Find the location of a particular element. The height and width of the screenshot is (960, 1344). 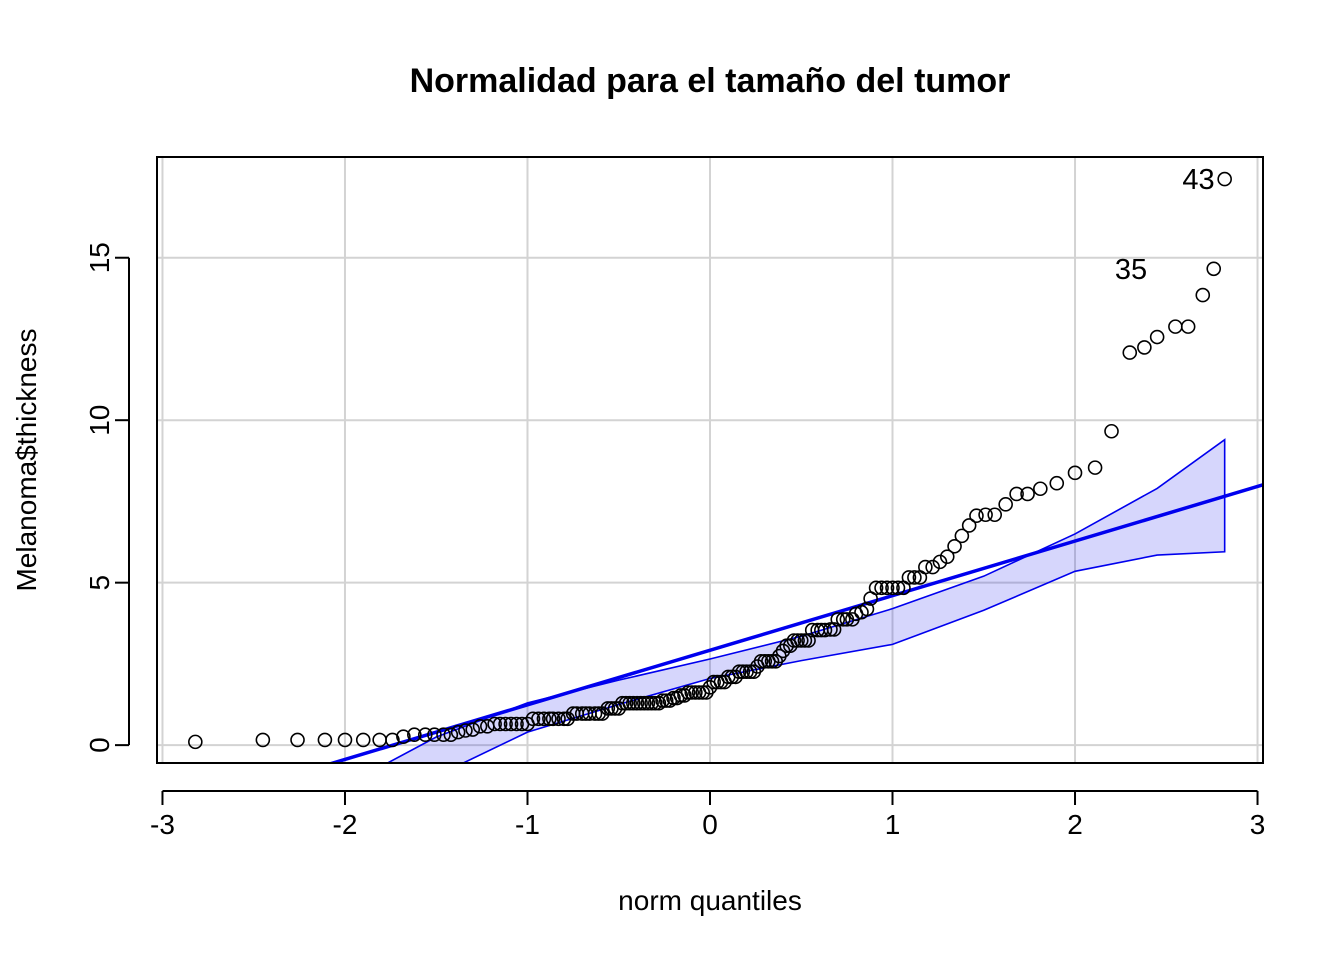

x-tick-label: 1 is located at coordinates (893, 824).